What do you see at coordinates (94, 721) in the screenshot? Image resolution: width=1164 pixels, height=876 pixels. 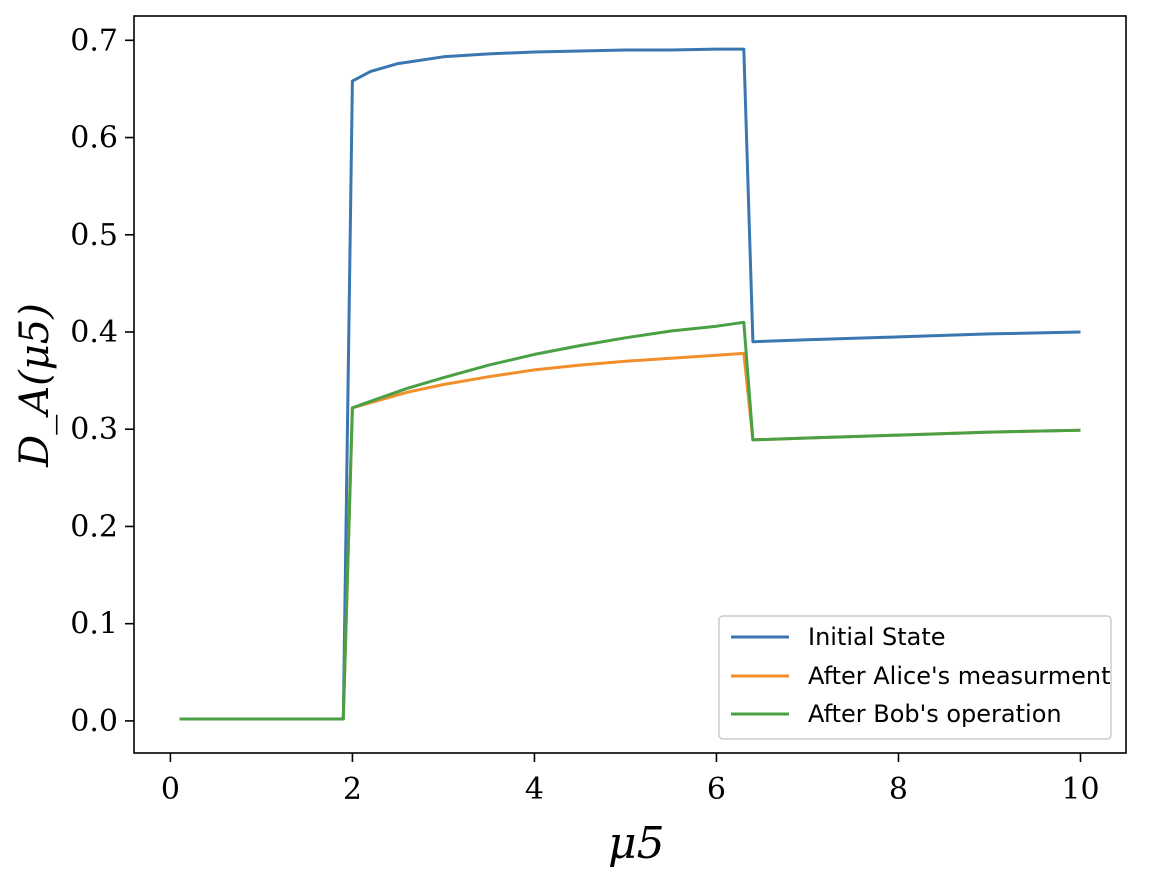 I see `y-tick-label: 0.0` at bounding box center [94, 721].